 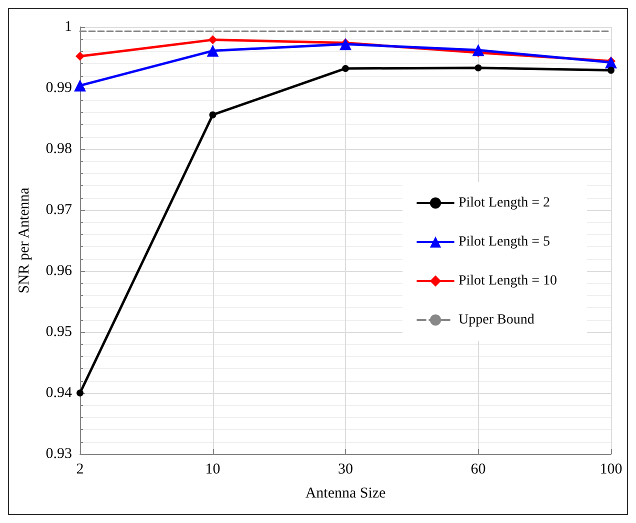 I want to click on y-tick-label: 0.93, so click(x=59, y=454).